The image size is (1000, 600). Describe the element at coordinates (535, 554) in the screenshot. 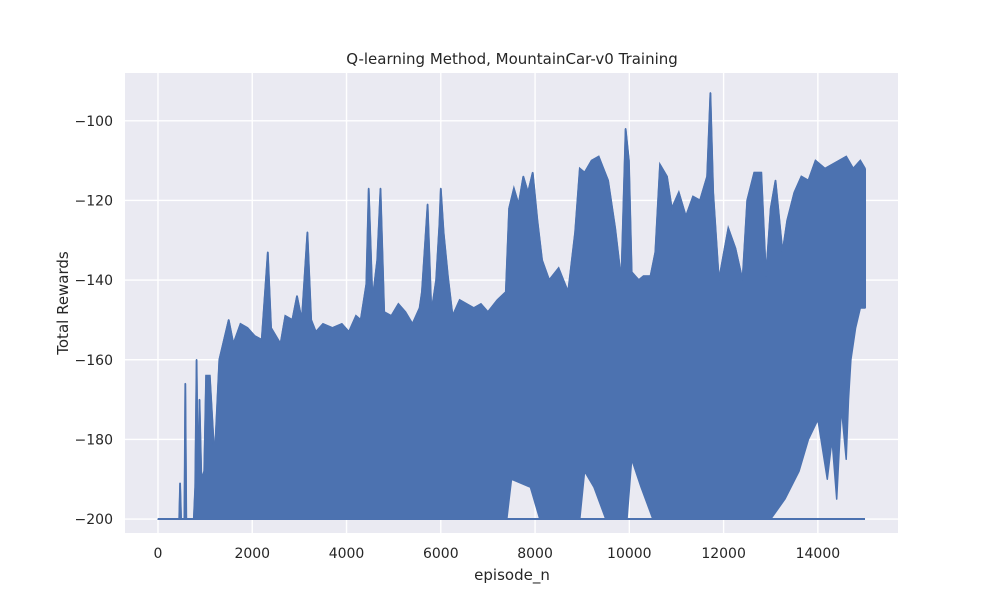

I see `x-tick-label: 8000` at that location.